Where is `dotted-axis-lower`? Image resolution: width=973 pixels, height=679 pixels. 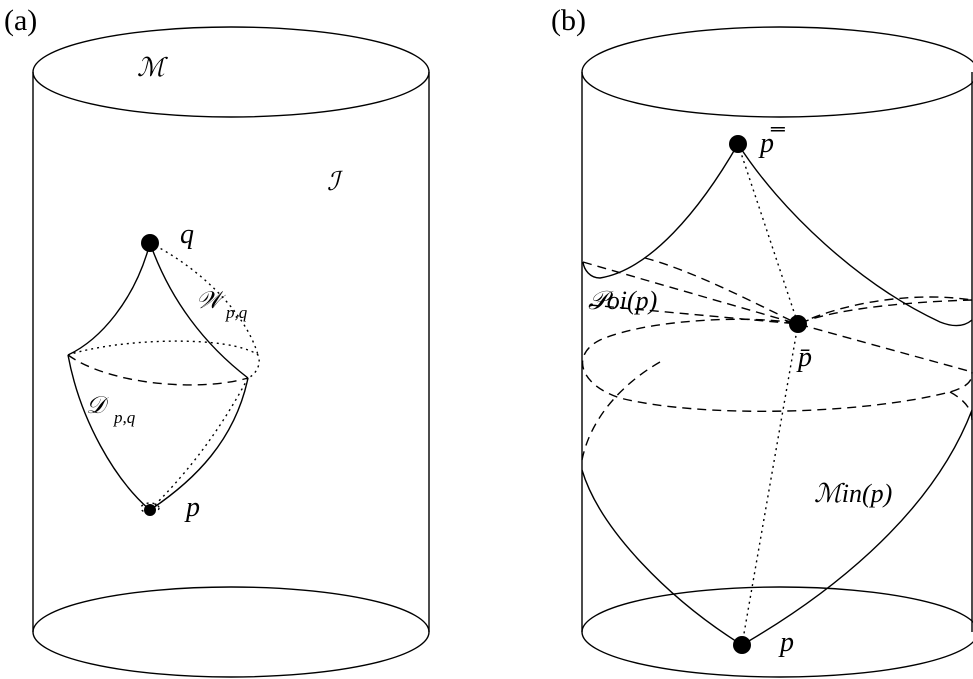
dotted-axis-lower is located at coordinates (770, 484).